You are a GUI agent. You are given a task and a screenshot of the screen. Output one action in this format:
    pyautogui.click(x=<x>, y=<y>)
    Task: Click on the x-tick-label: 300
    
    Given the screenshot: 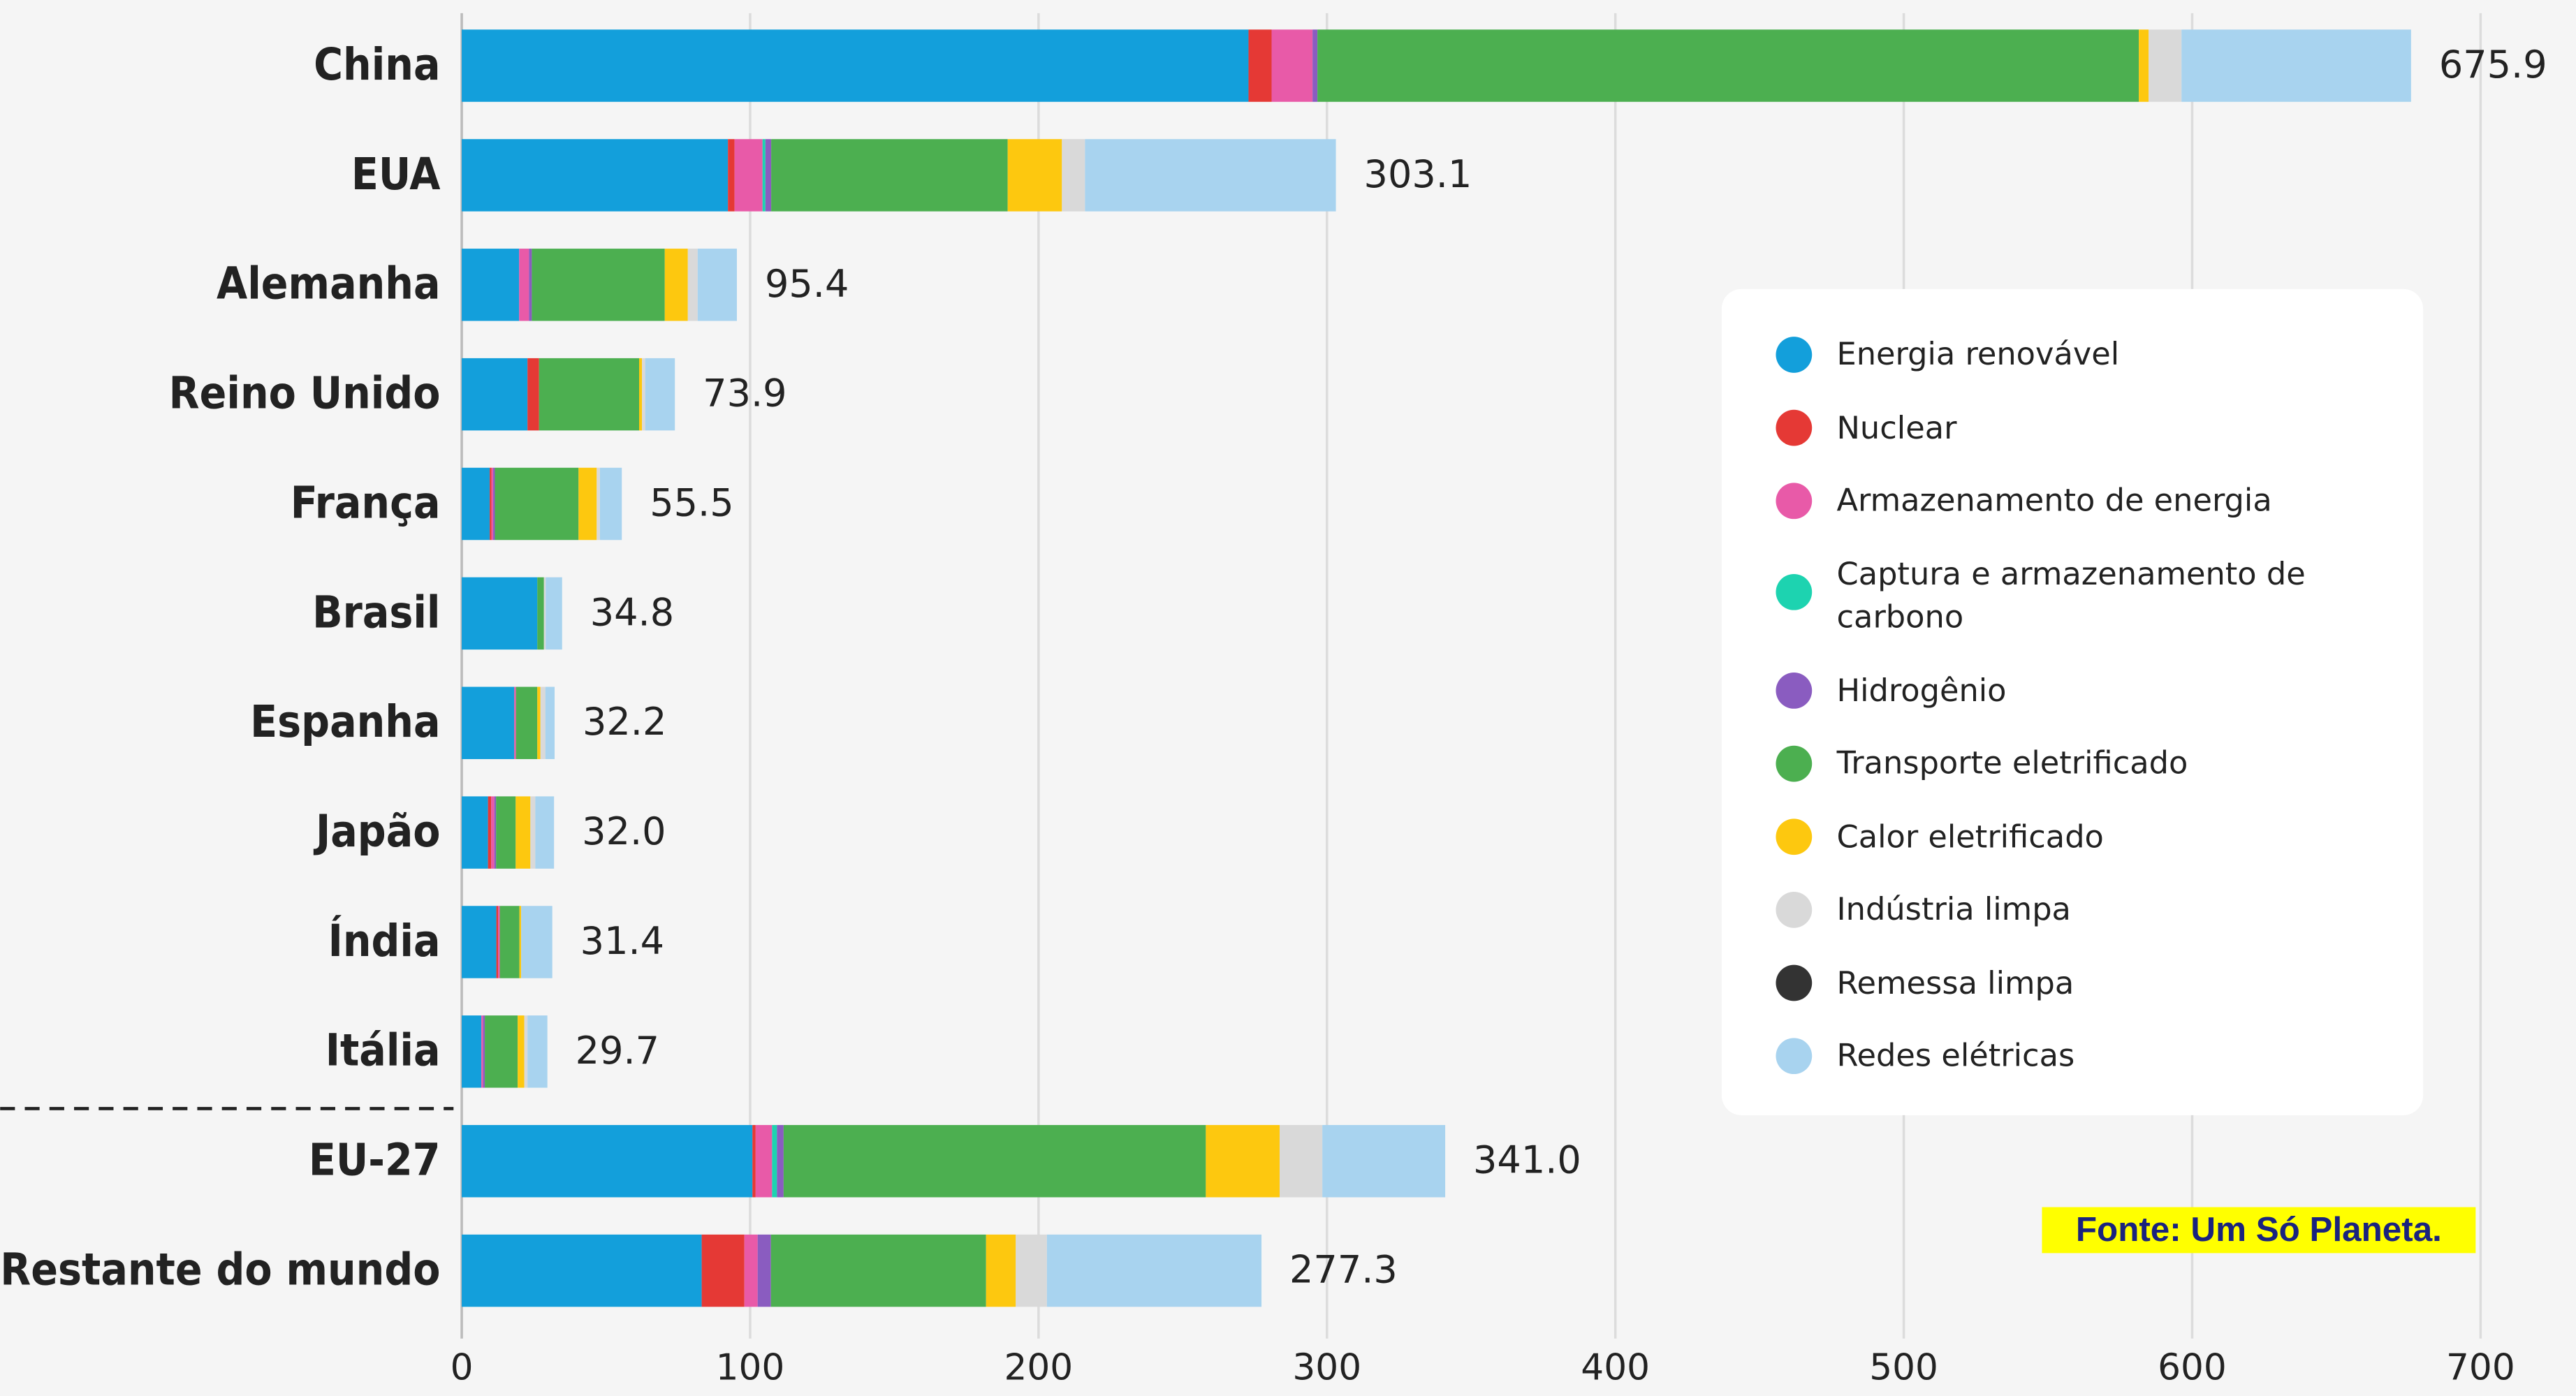 What is the action you would take?
    pyautogui.click(x=1326, y=1367)
    